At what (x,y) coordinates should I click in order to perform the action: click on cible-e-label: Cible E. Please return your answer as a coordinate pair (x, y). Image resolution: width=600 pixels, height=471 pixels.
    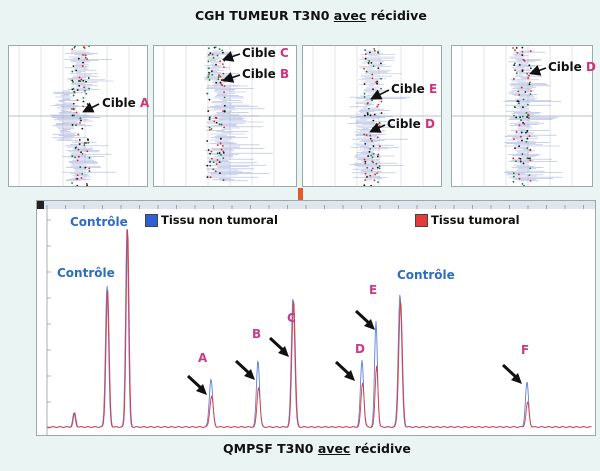
    Looking at the image, I should click on (414, 89).